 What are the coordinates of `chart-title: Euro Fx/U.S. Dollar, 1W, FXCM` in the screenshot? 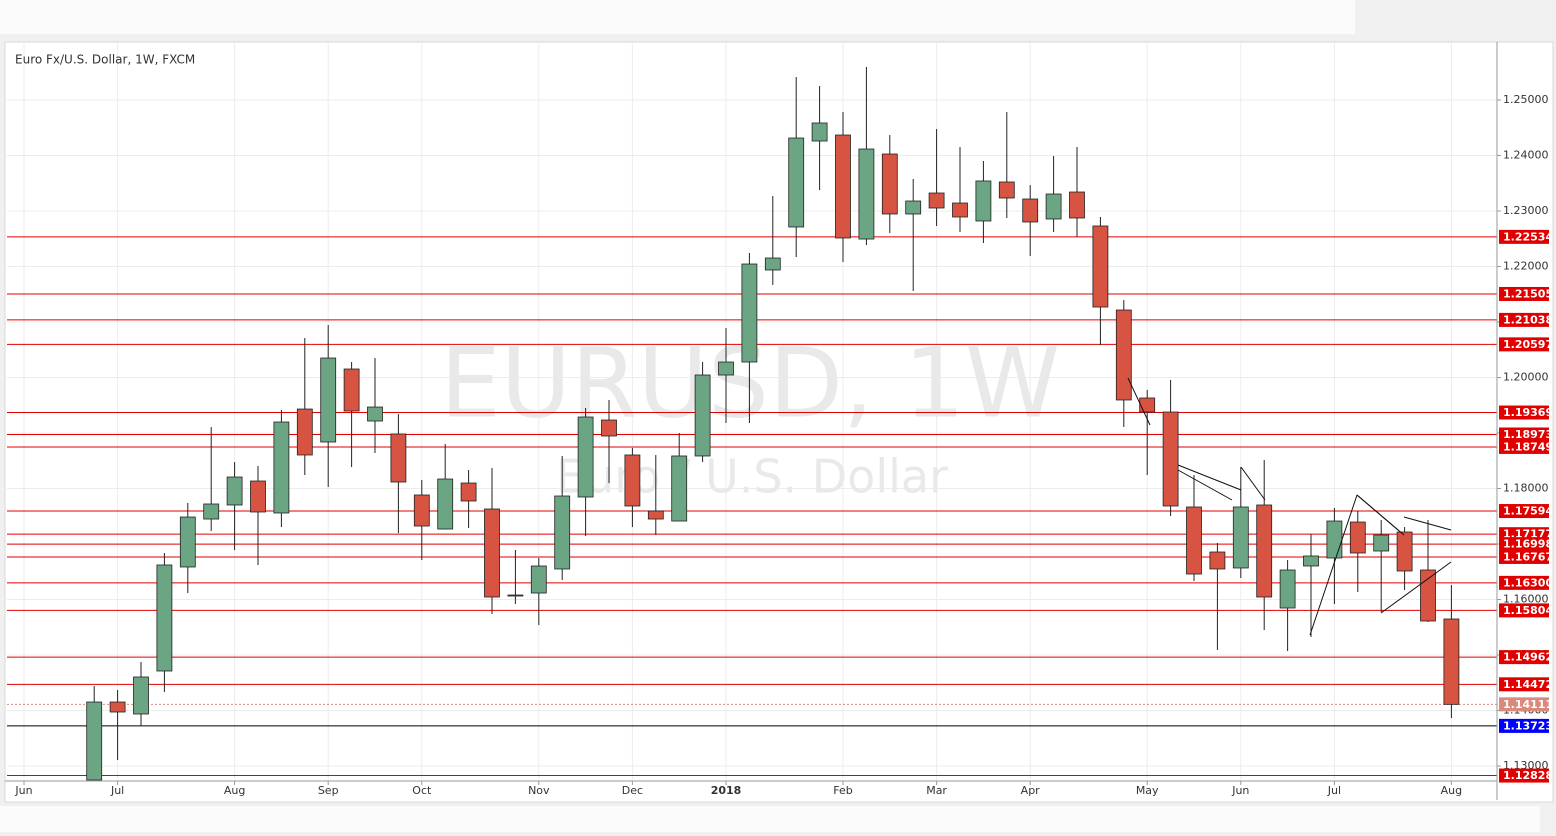 It's located at (105, 60).